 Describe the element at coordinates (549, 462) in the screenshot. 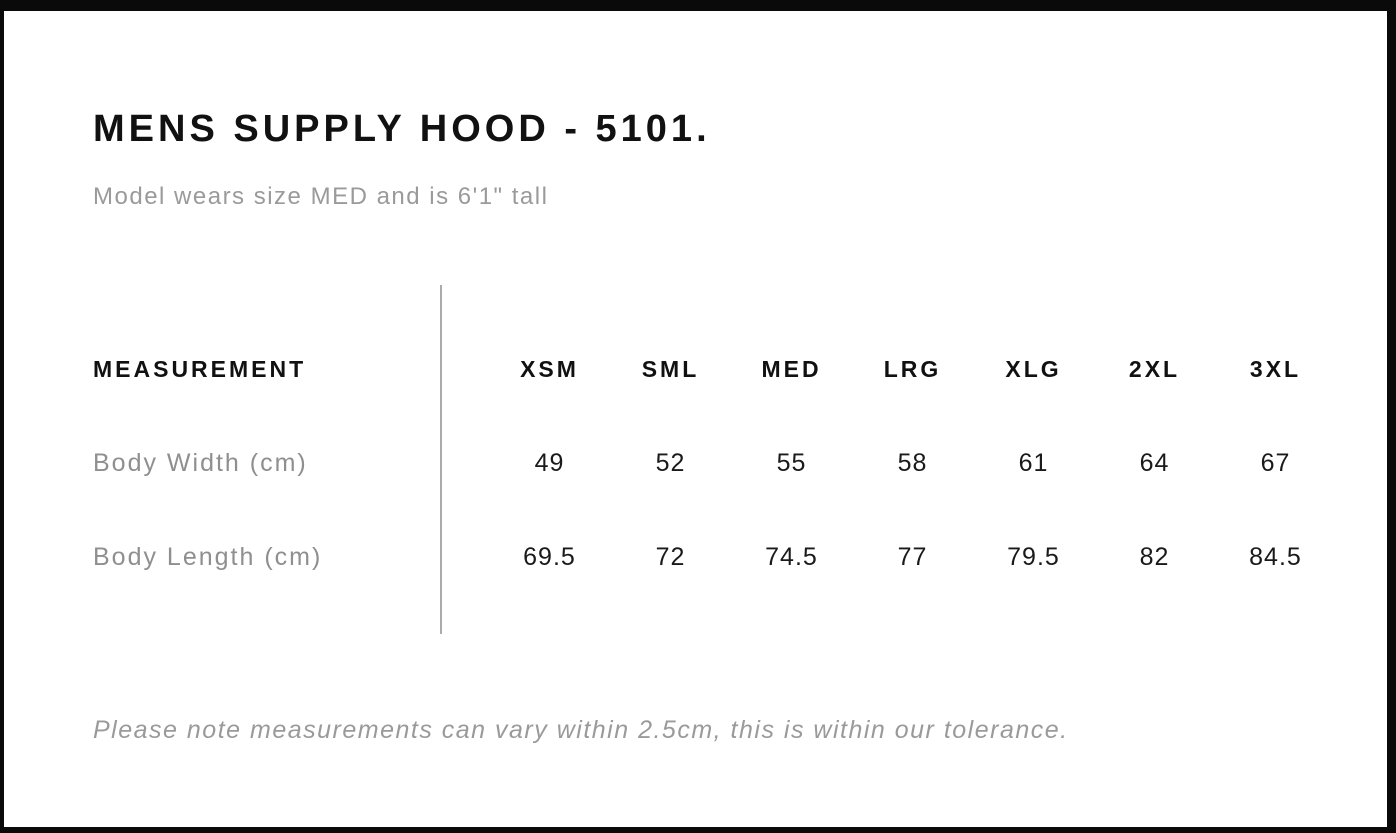

I see `body-width-xsm: 49` at that location.